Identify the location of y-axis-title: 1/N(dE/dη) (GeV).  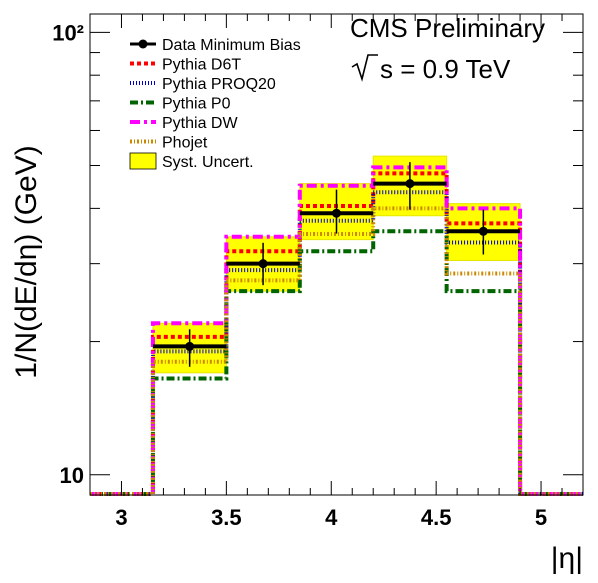
(26, 261).